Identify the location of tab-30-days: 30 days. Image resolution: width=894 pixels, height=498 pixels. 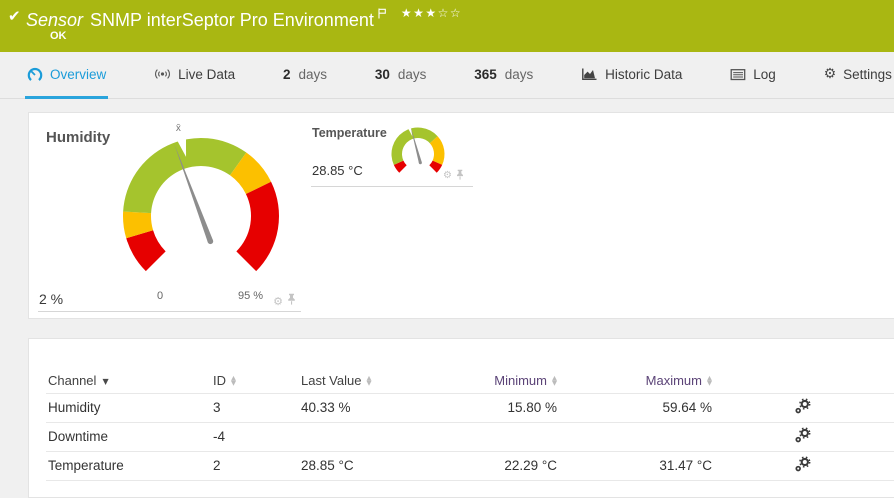
(401, 75).